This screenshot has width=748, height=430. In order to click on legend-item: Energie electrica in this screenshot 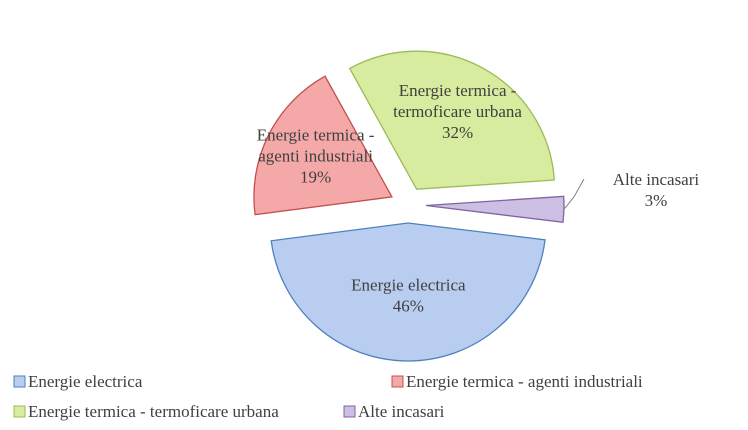, I will do `click(78, 381)`.